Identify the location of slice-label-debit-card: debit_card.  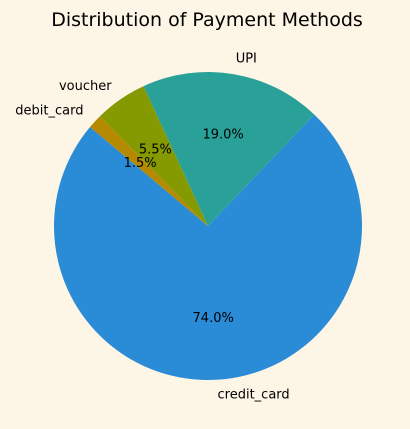
(49, 111).